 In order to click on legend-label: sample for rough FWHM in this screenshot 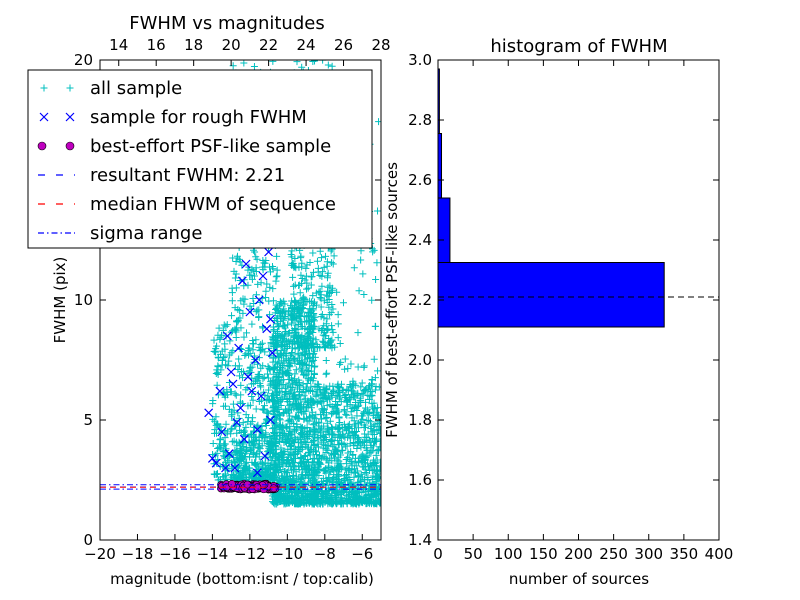, I will do `click(198, 117)`.